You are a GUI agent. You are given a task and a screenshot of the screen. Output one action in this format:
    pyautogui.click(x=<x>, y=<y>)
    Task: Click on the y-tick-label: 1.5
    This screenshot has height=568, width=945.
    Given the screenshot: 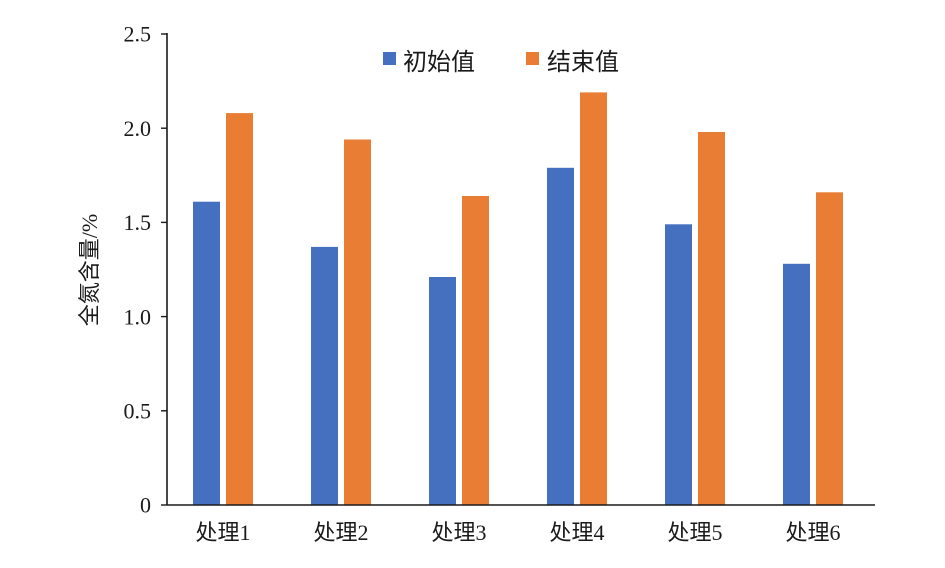 What is the action you would take?
    pyautogui.click(x=138, y=222)
    